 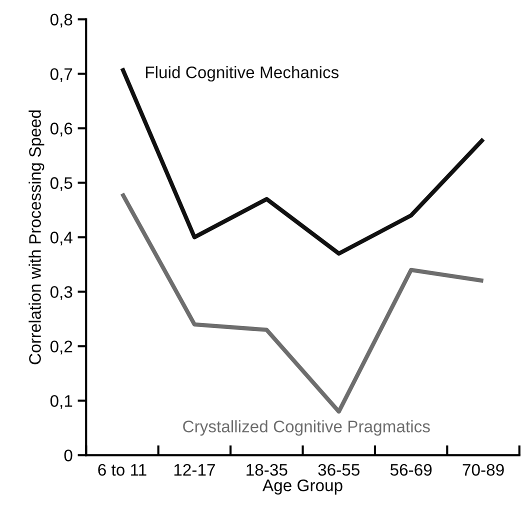 What do you see at coordinates (61, 347) in the screenshot?
I see `y-tick-label: 0,2` at bounding box center [61, 347].